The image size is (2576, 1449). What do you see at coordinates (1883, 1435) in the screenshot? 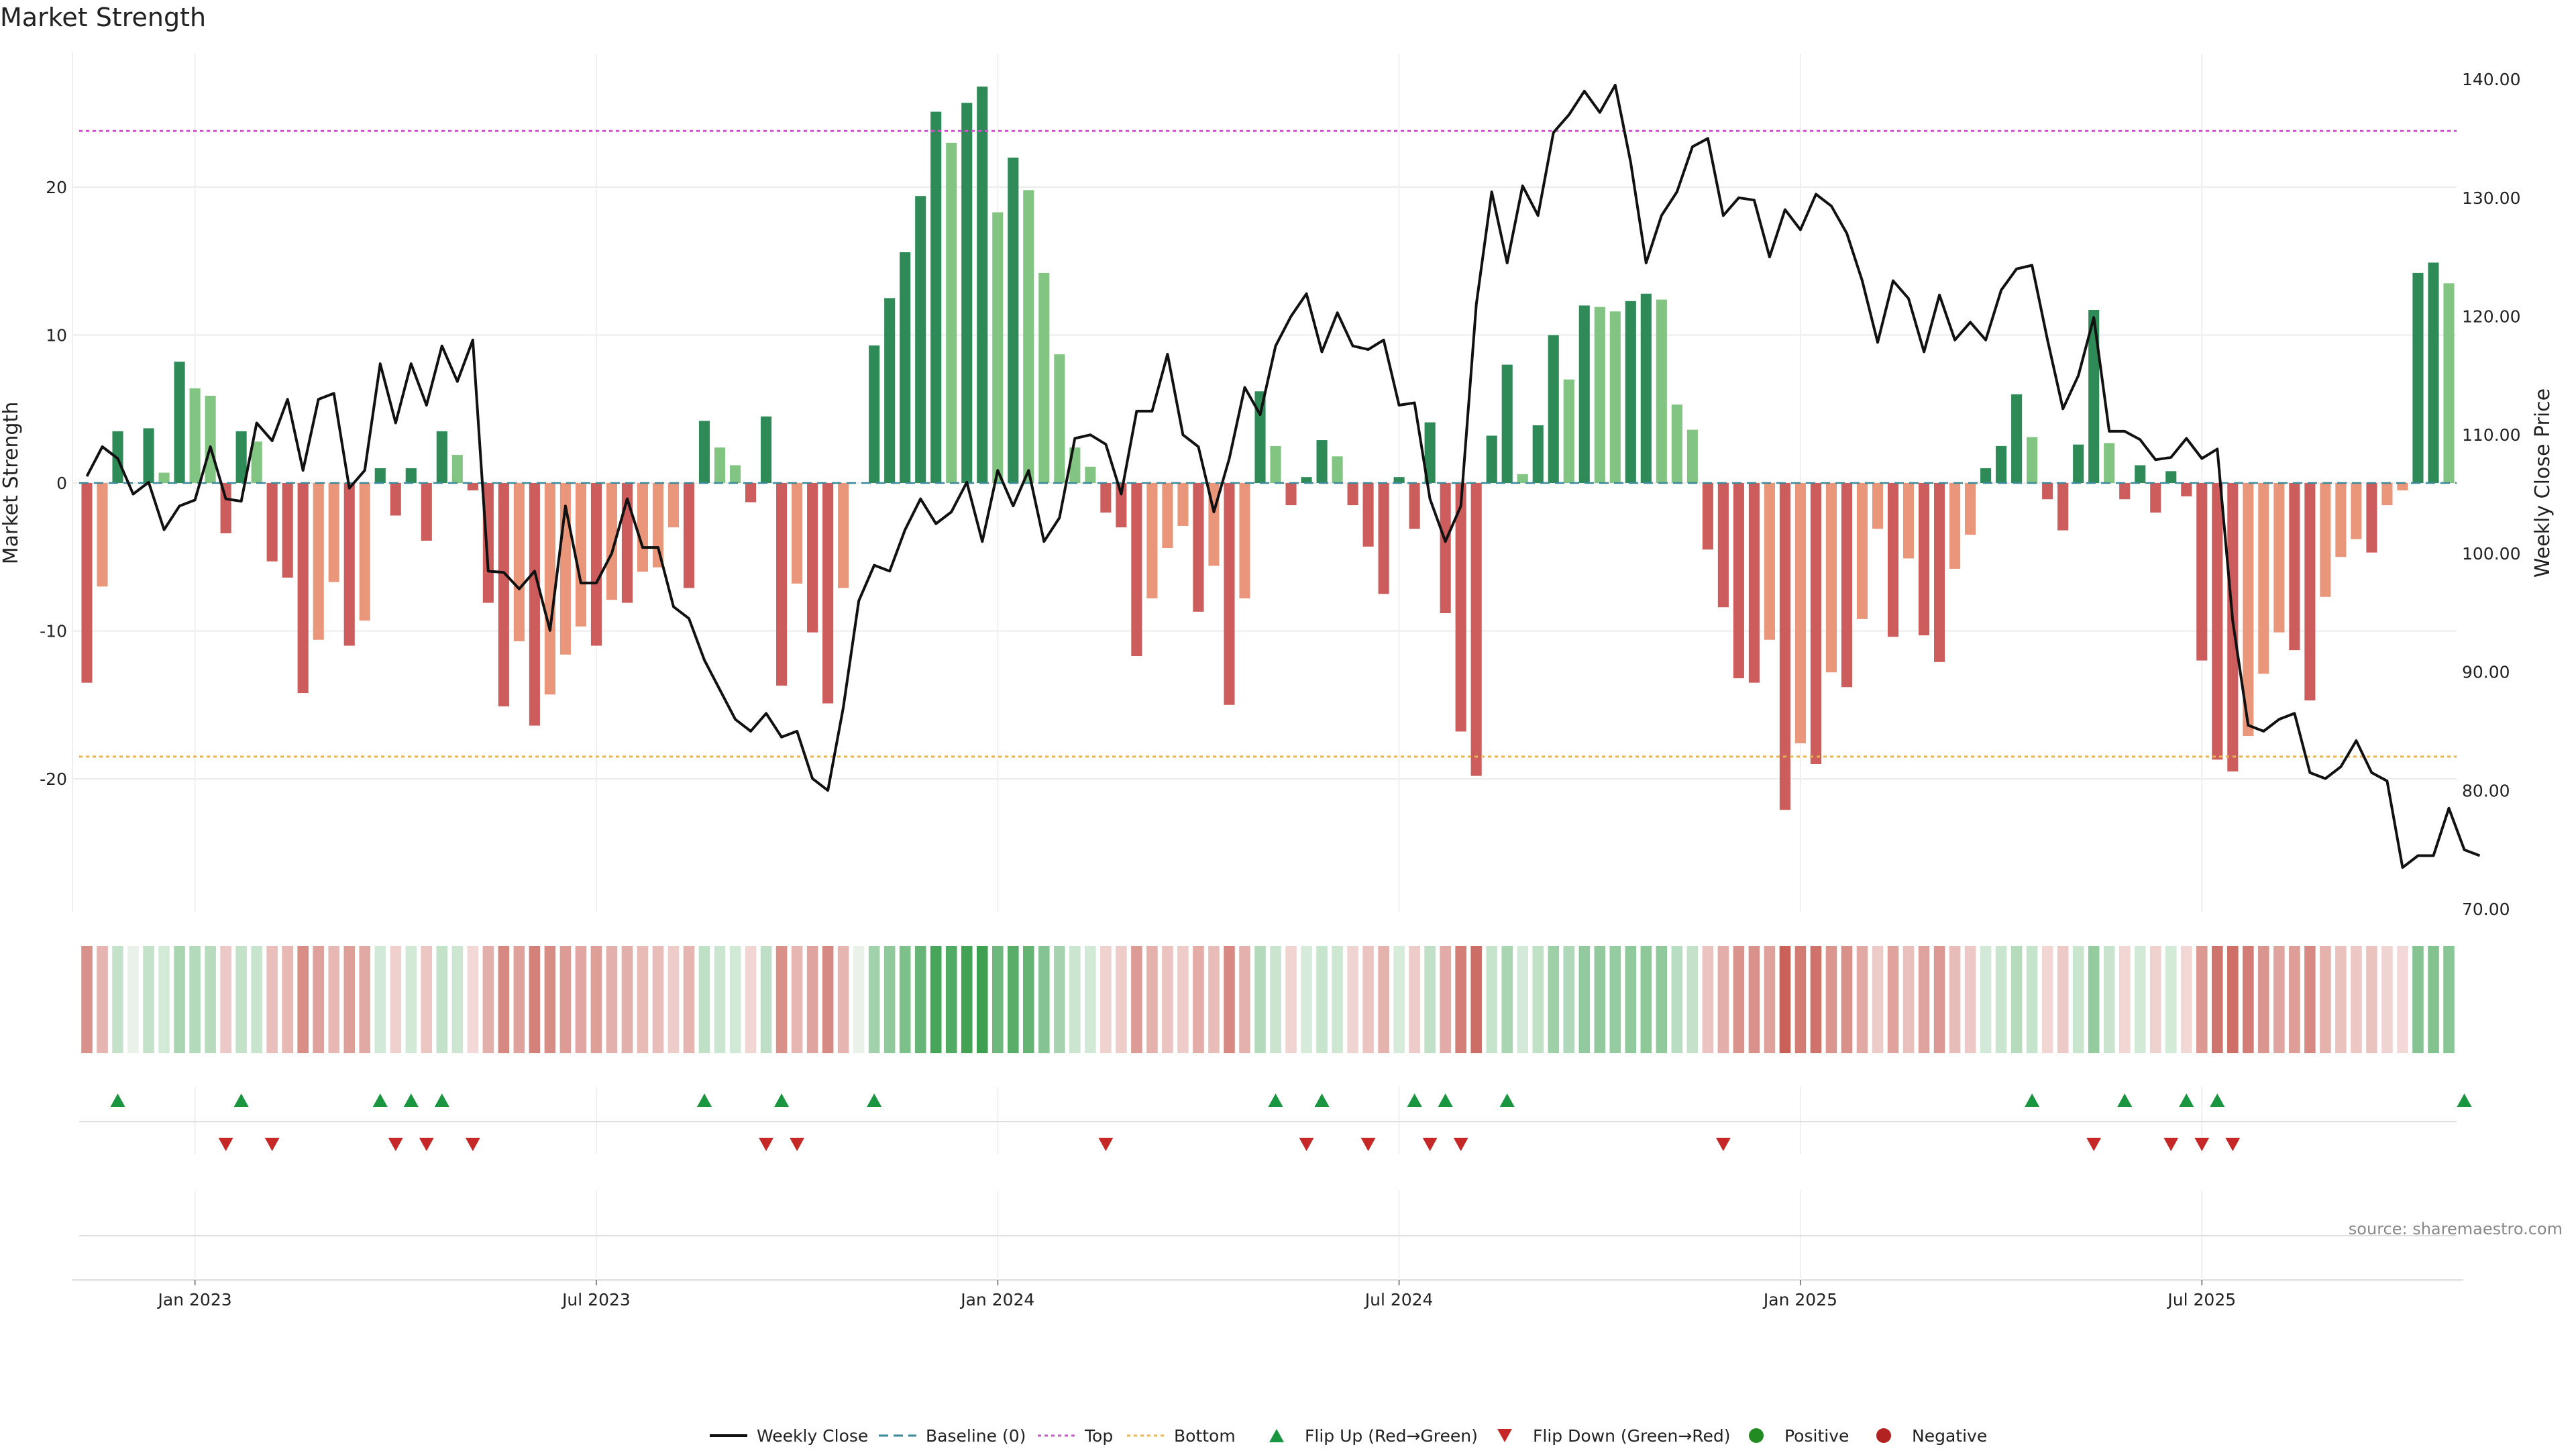
I see `legend-negative-icon` at bounding box center [1883, 1435].